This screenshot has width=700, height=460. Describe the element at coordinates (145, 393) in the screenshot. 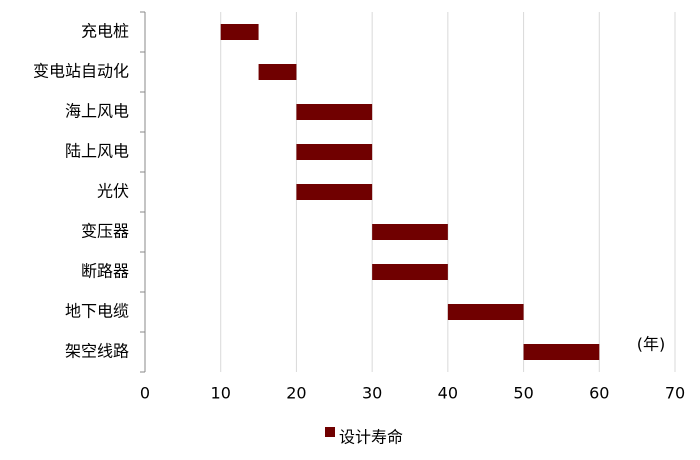

I see `x-tick-label: 0` at that location.